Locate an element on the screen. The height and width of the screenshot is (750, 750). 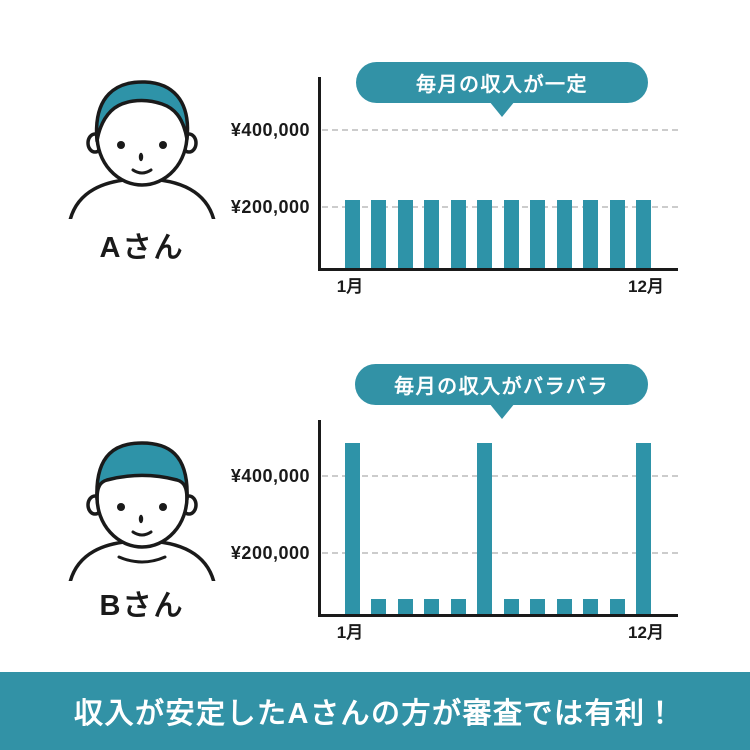
person-b-speech-bubble: 毎月の収入がバラバラ is located at coordinates (501, 391).